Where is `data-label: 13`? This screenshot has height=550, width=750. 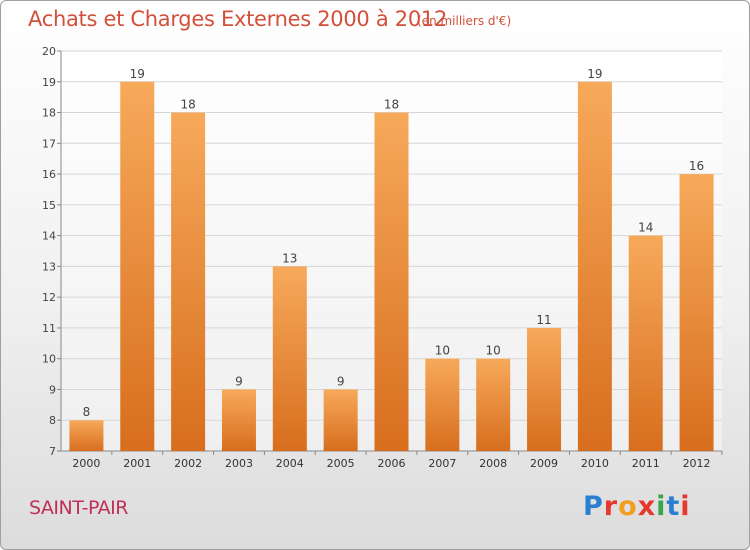 data-label: 13 is located at coordinates (289, 258).